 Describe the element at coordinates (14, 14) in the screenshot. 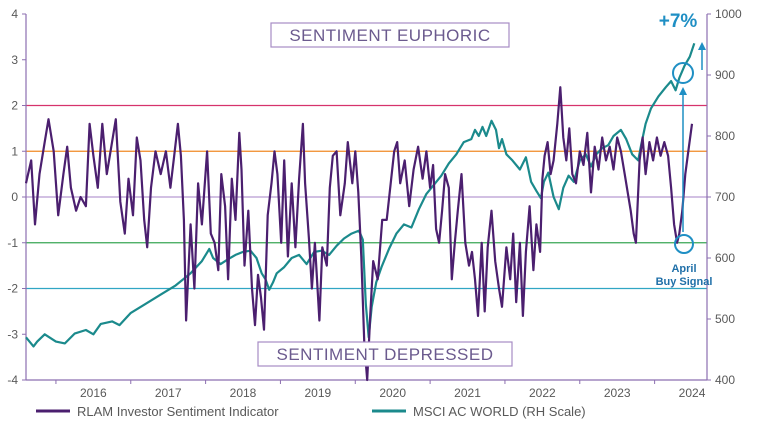

I see `left-tick-label: 4` at that location.